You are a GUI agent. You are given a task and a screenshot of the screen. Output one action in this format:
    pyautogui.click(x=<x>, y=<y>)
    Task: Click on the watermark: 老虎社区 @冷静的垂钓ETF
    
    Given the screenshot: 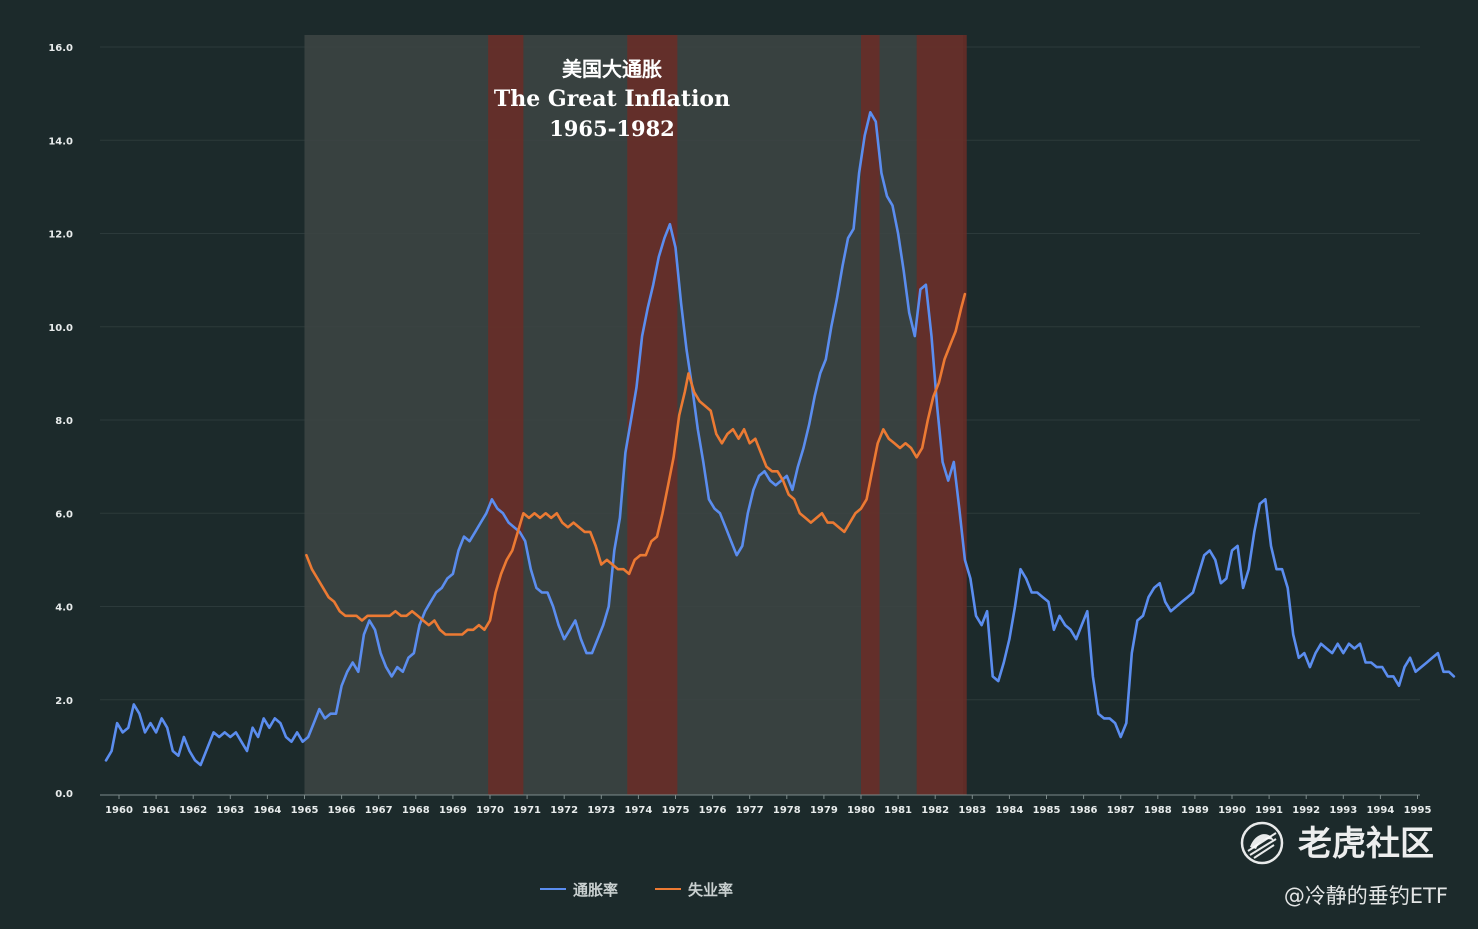 What is the action you would take?
    pyautogui.click(x=1344, y=864)
    